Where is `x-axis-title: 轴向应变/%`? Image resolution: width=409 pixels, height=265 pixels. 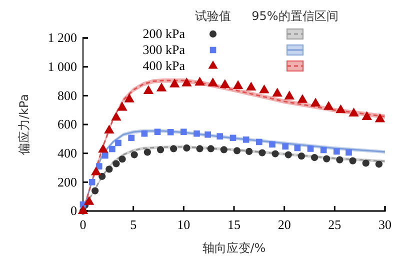
x-axis-title: 轴向应变/% is located at coordinates (234, 248).